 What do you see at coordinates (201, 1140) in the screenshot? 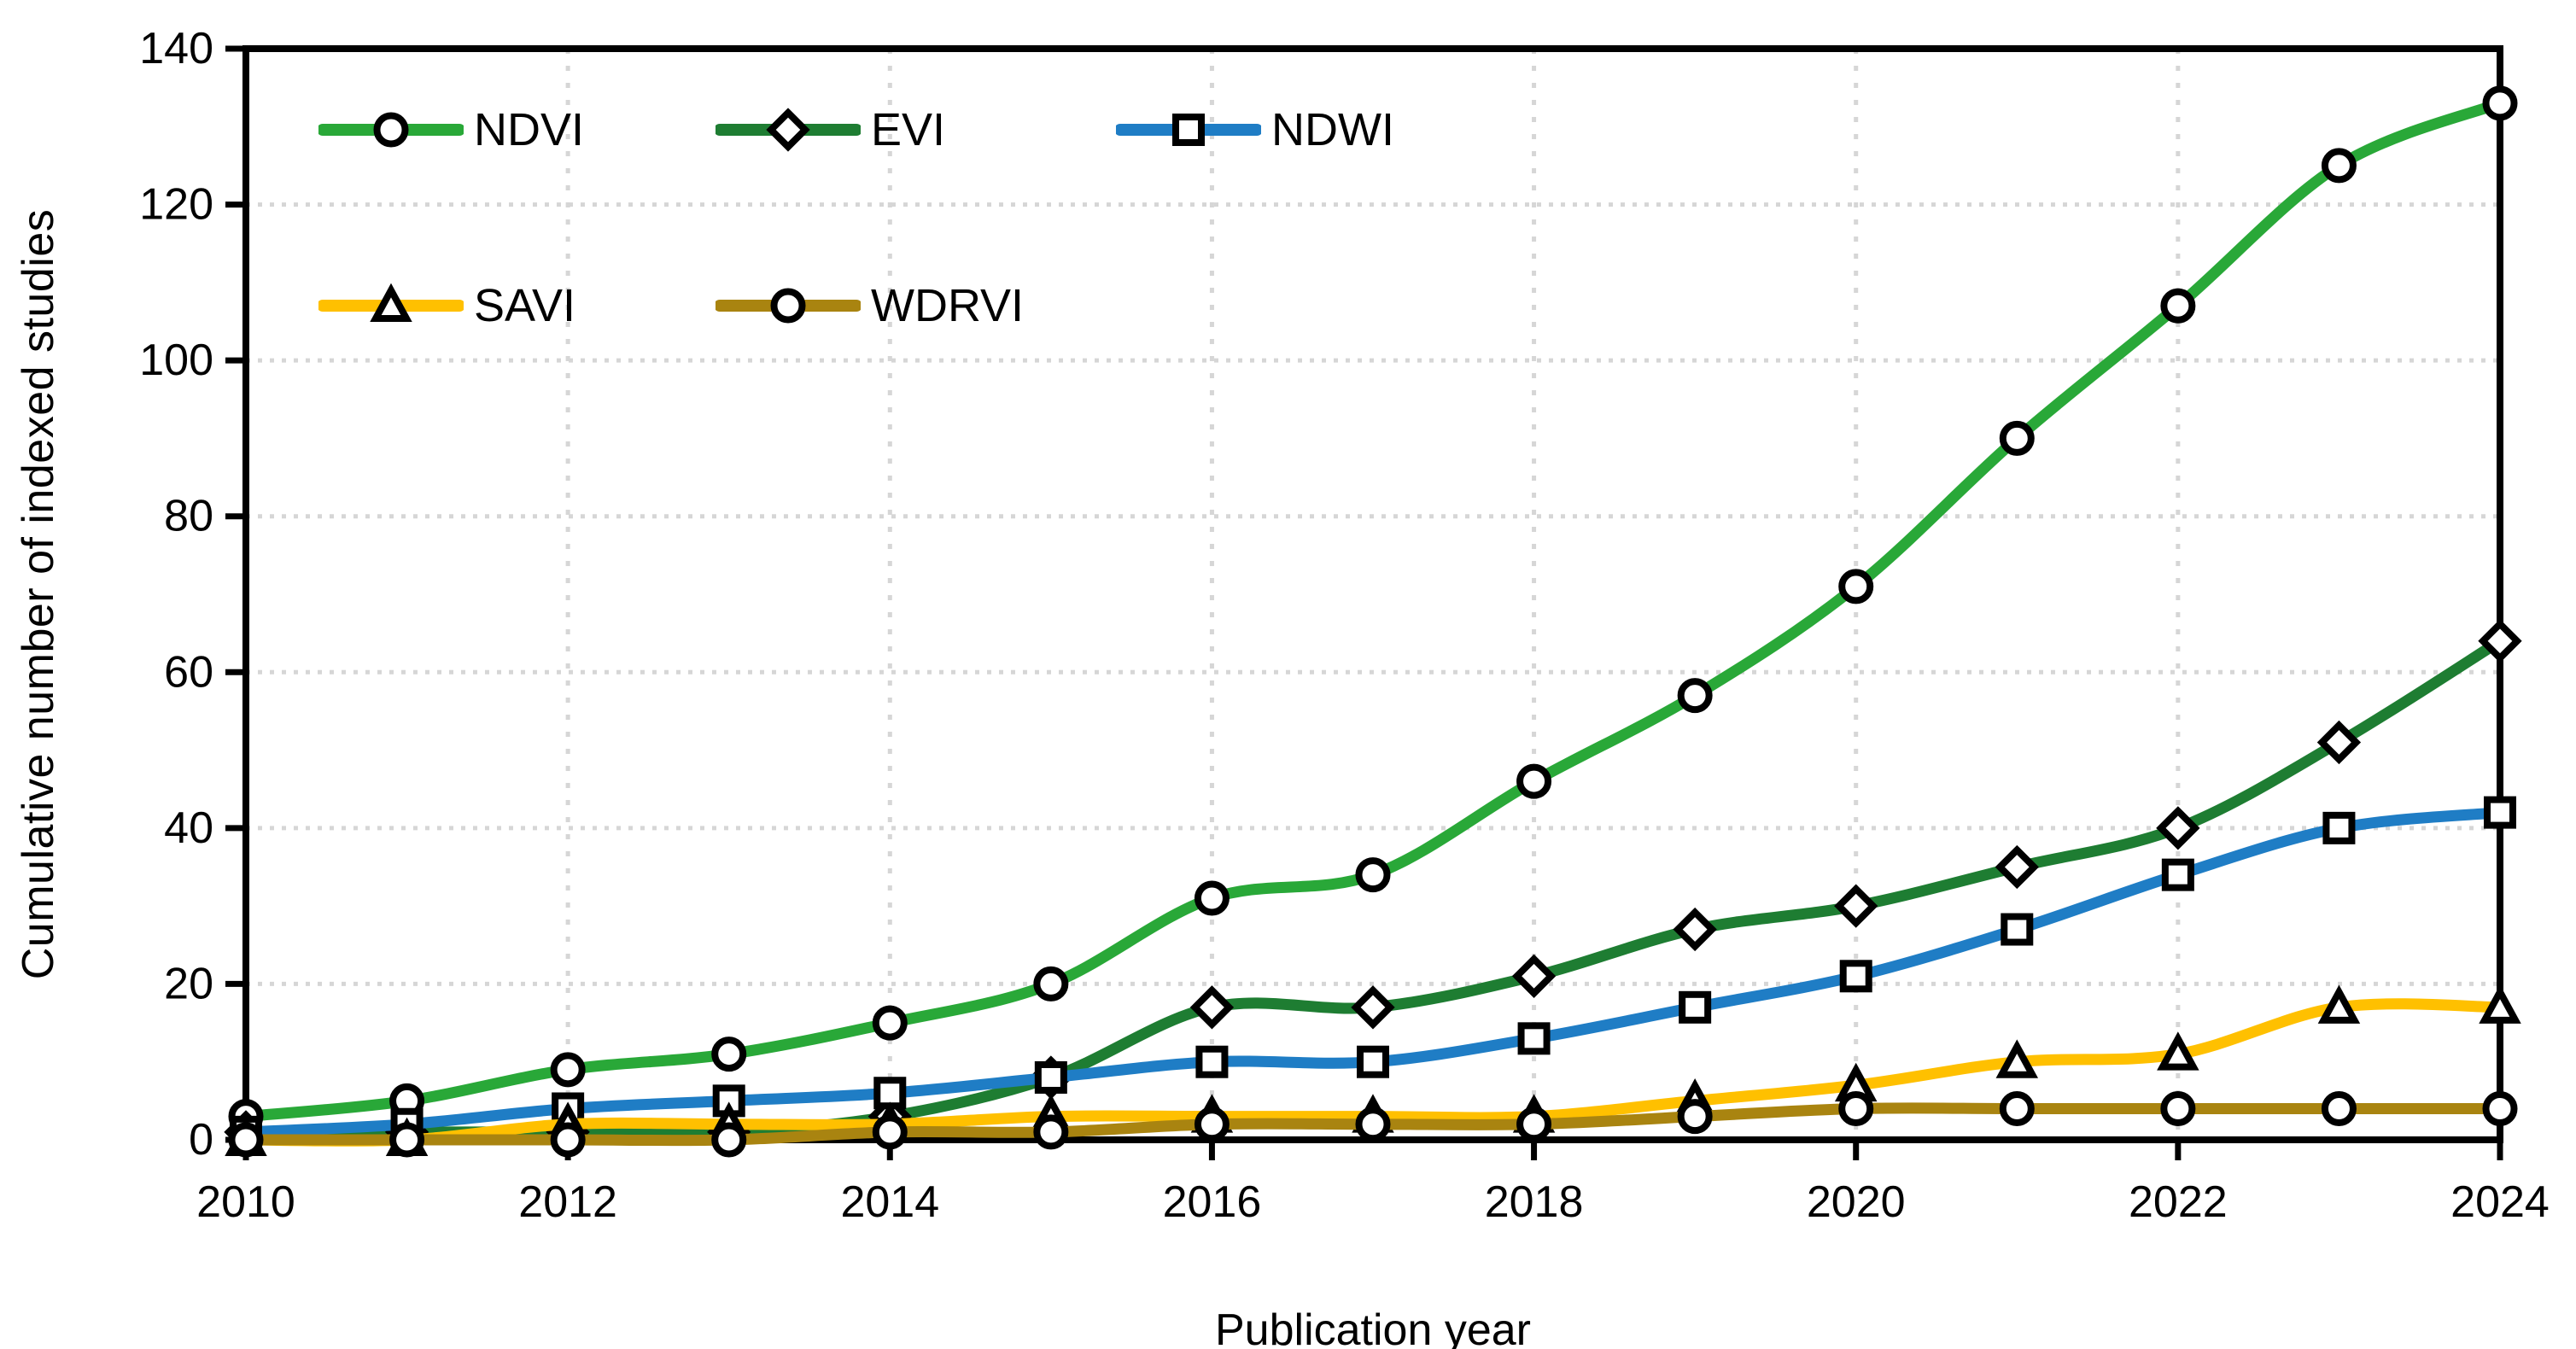
I see `y-tick-label: 0` at bounding box center [201, 1140].